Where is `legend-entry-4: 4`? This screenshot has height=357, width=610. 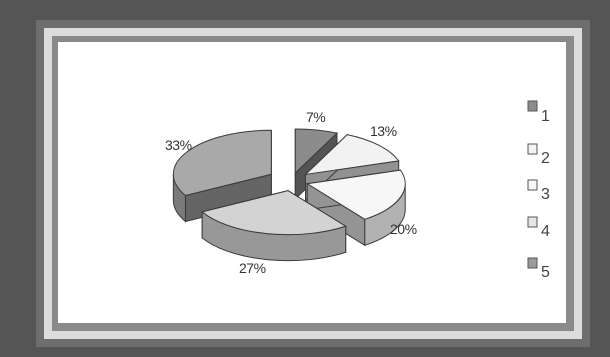 legend-entry-4: 4 is located at coordinates (538, 228).